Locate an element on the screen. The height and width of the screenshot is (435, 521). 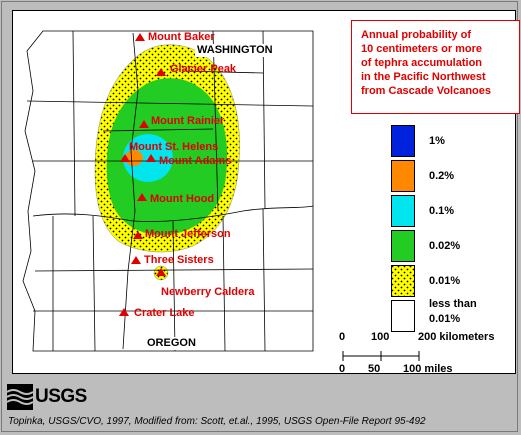
scale-km-100: 100 is located at coordinates (380, 337).